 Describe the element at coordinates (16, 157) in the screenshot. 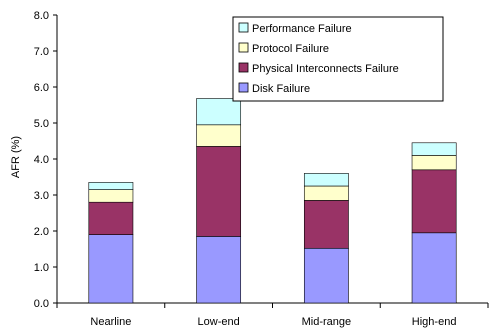

I see `y-axis-title: AFR (%)` at that location.